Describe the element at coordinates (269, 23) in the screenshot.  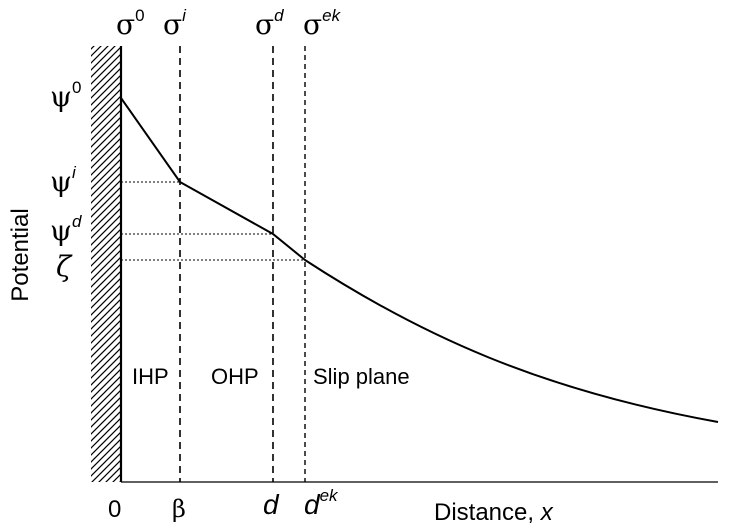
I see `sigma-d-label: σd` at that location.